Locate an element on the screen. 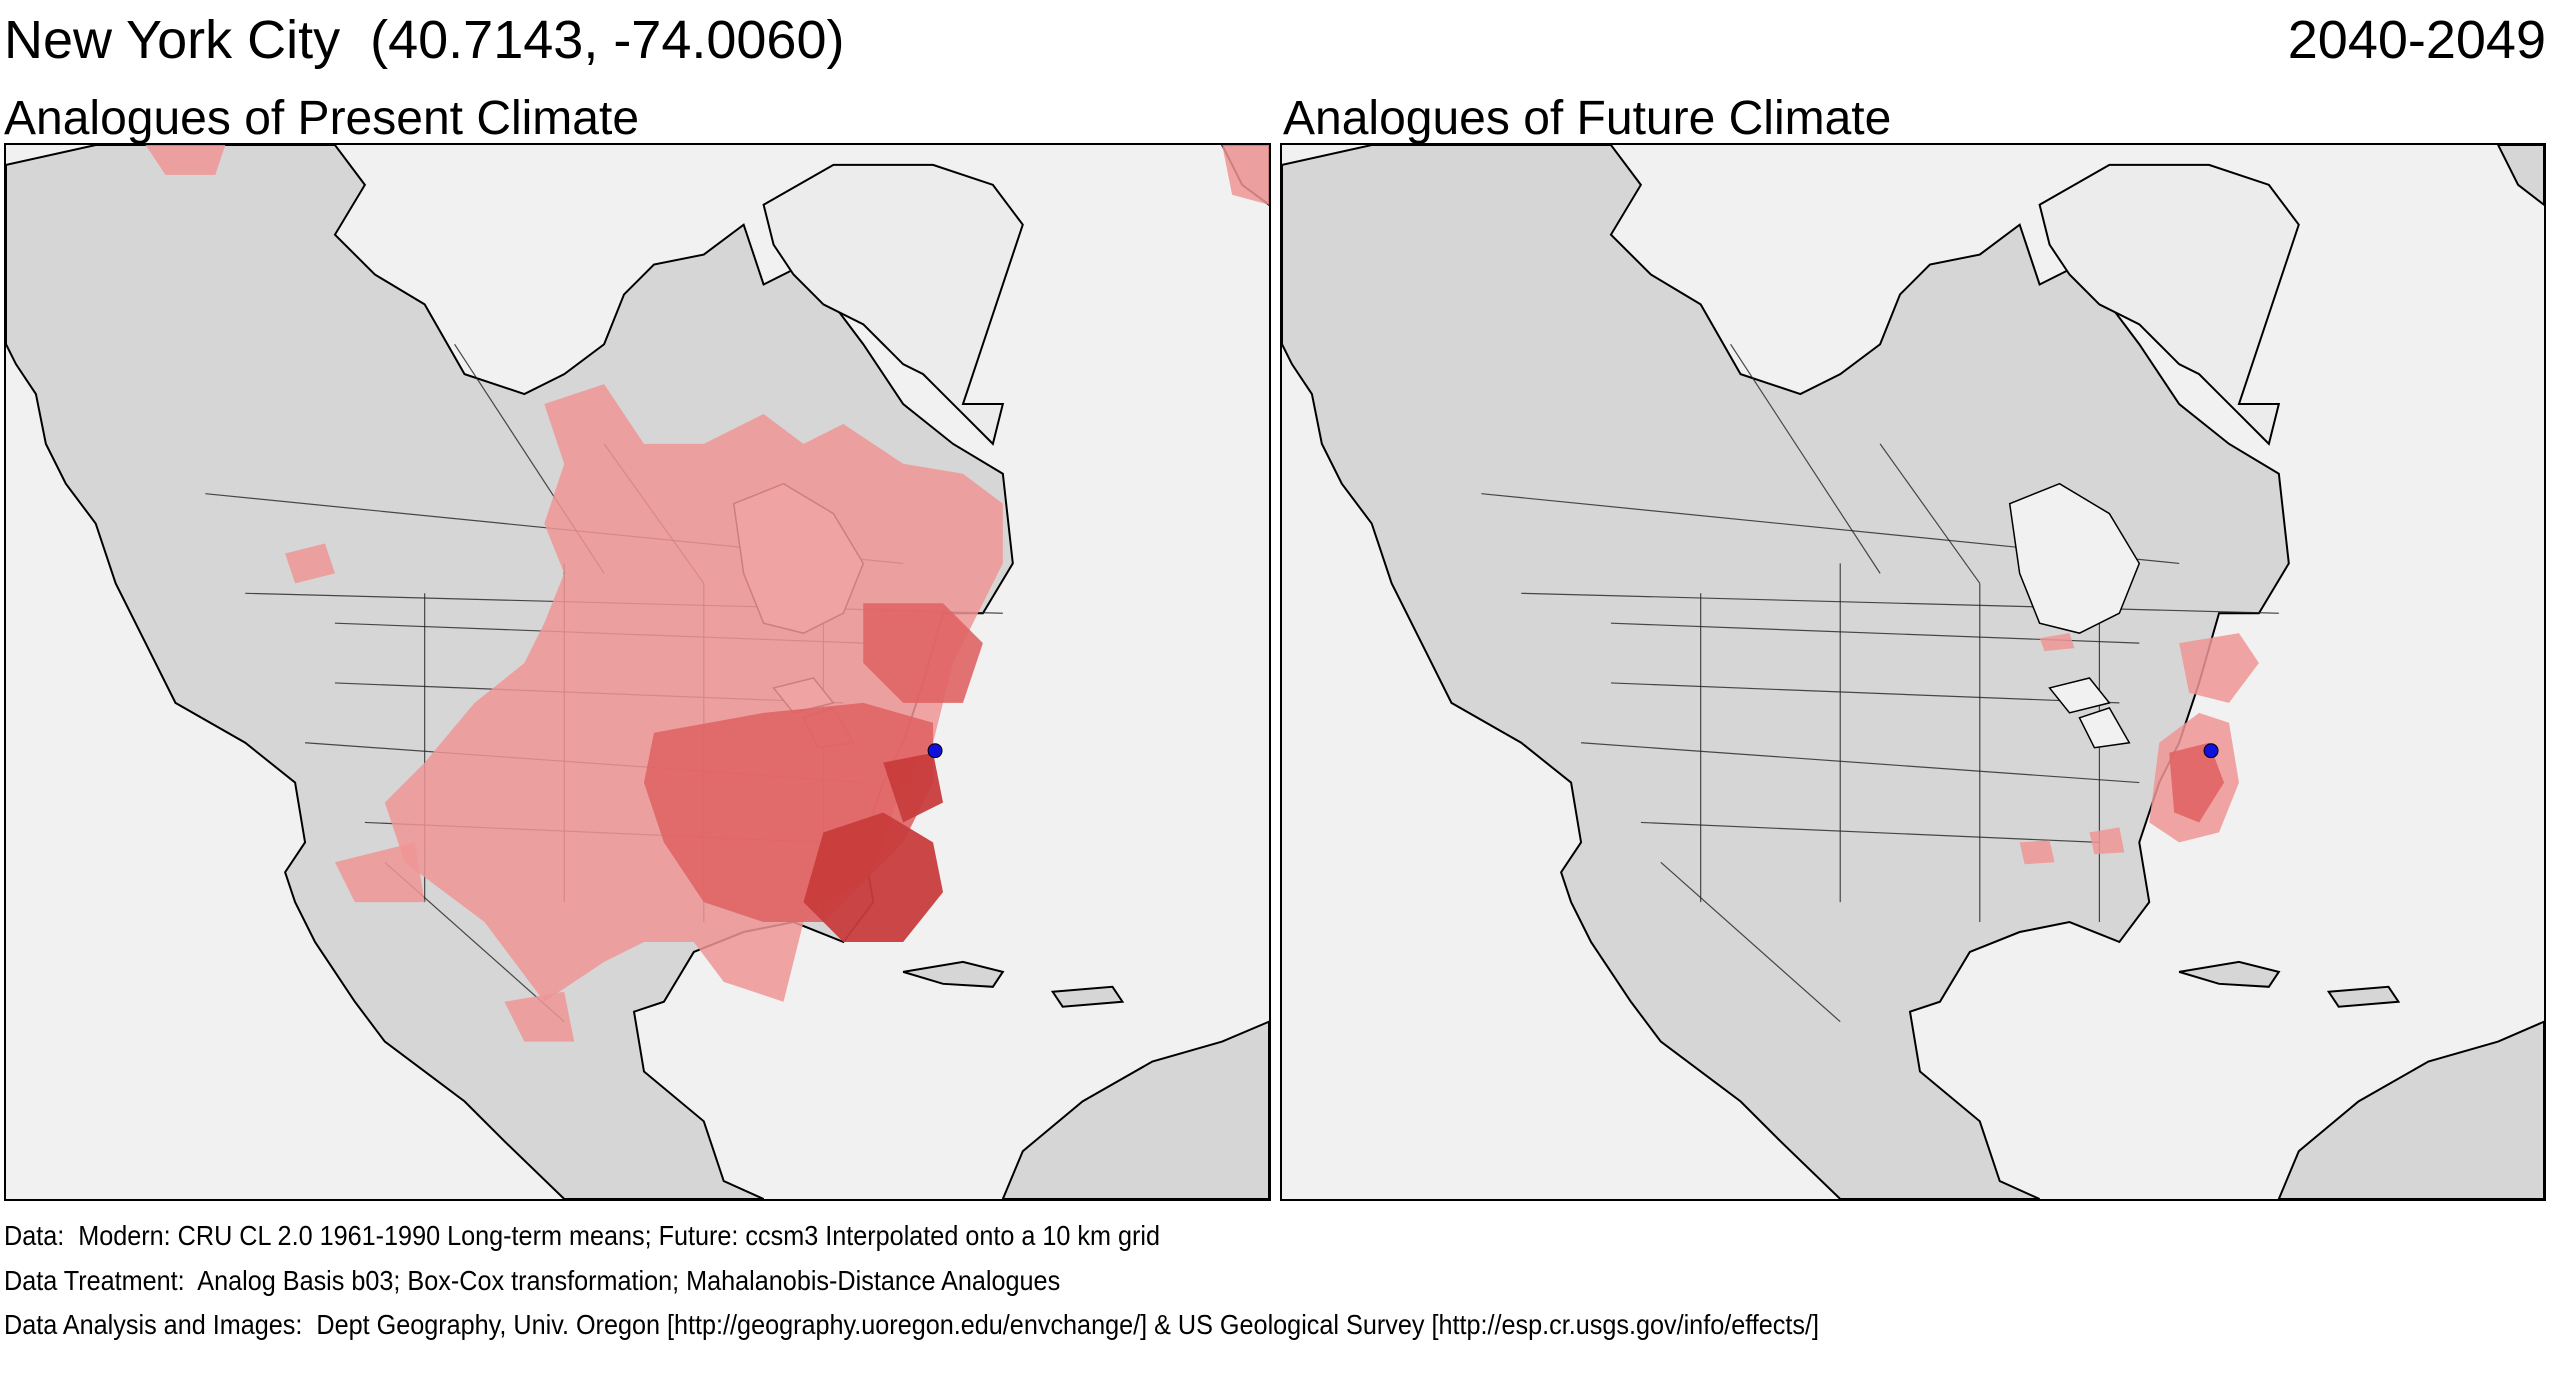 This screenshot has height=1383, width=2550. hudson-bay-and-lakes is located at coordinates (2074, 615).